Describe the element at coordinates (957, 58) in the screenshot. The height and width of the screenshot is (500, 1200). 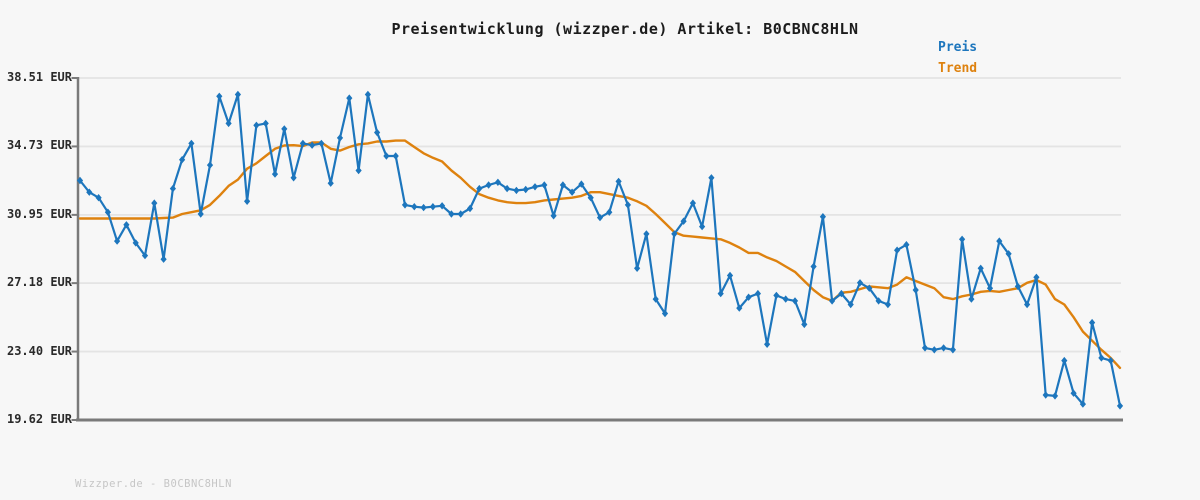
I see `chart-legend: Preis Trend` at that location.